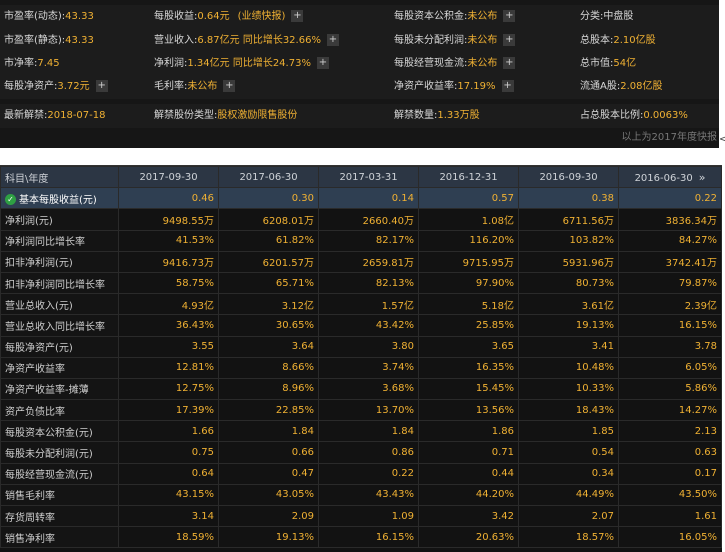 The width and height of the screenshot is (725, 552). Describe the element at coordinates (568, 219) in the screenshot. I see `table-cell: 6711.56万` at that location.